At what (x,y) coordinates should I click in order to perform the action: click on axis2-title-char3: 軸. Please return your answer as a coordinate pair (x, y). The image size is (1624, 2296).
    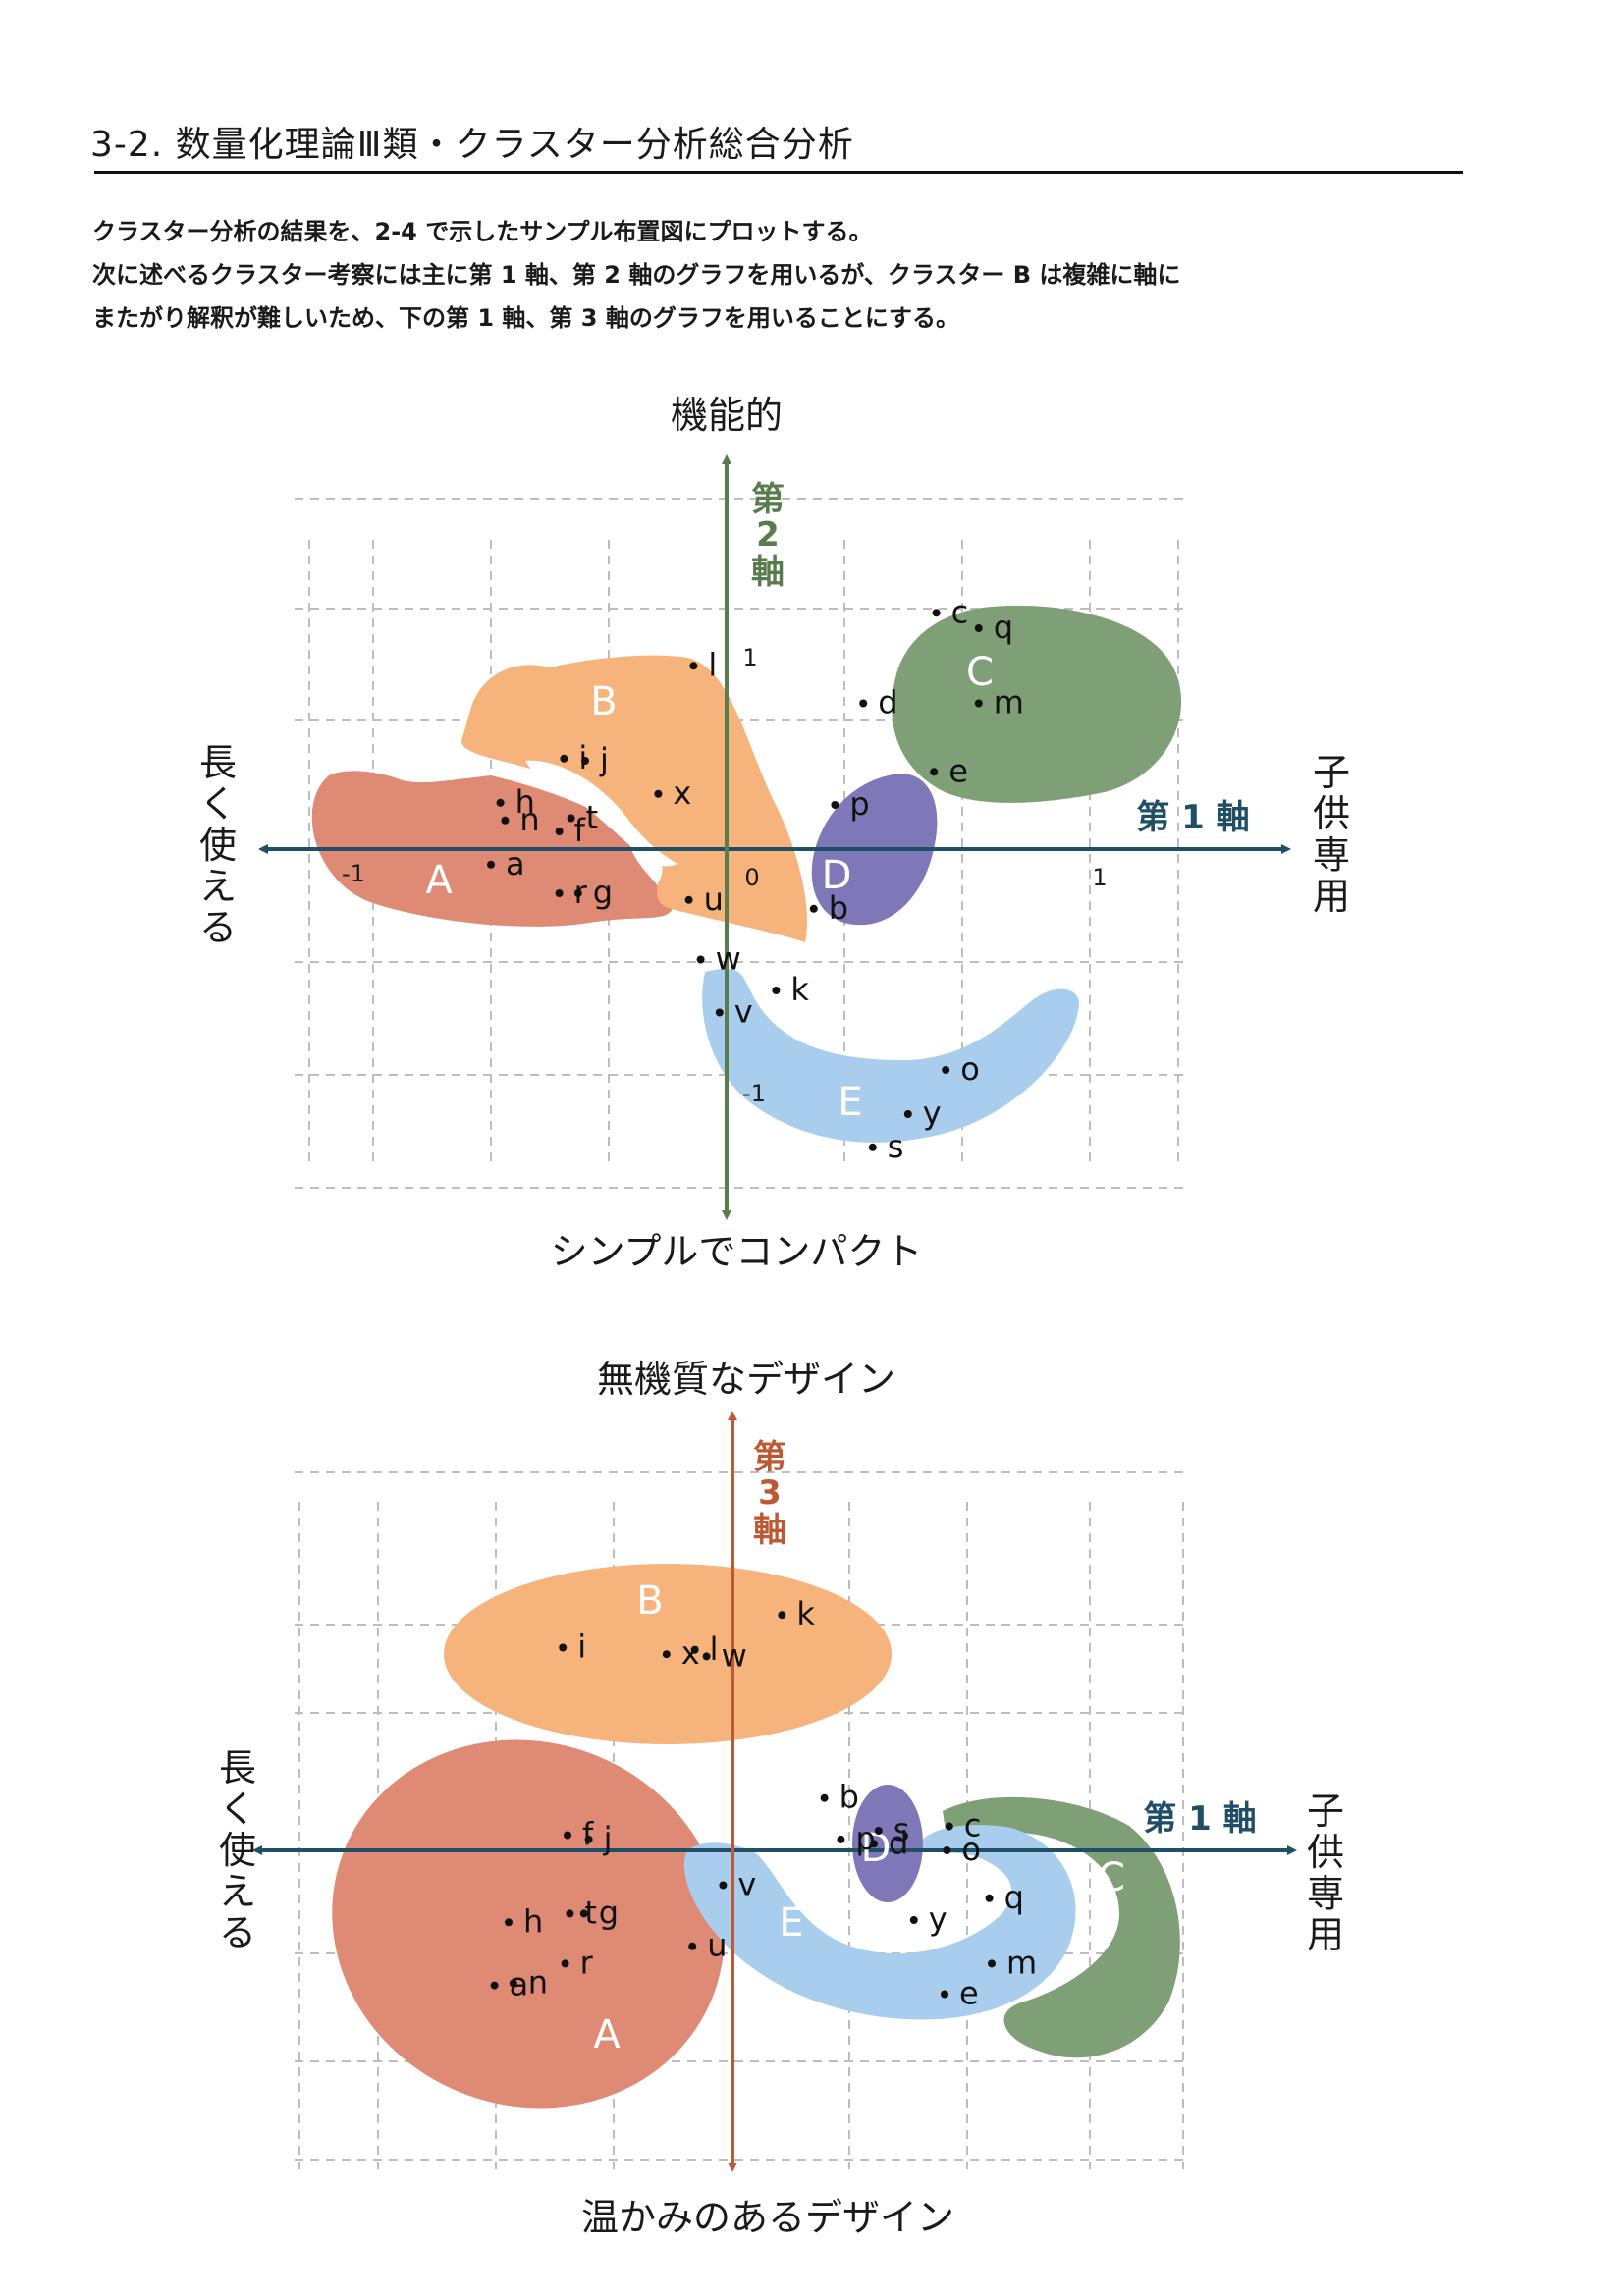
    Looking at the image, I should click on (768, 572).